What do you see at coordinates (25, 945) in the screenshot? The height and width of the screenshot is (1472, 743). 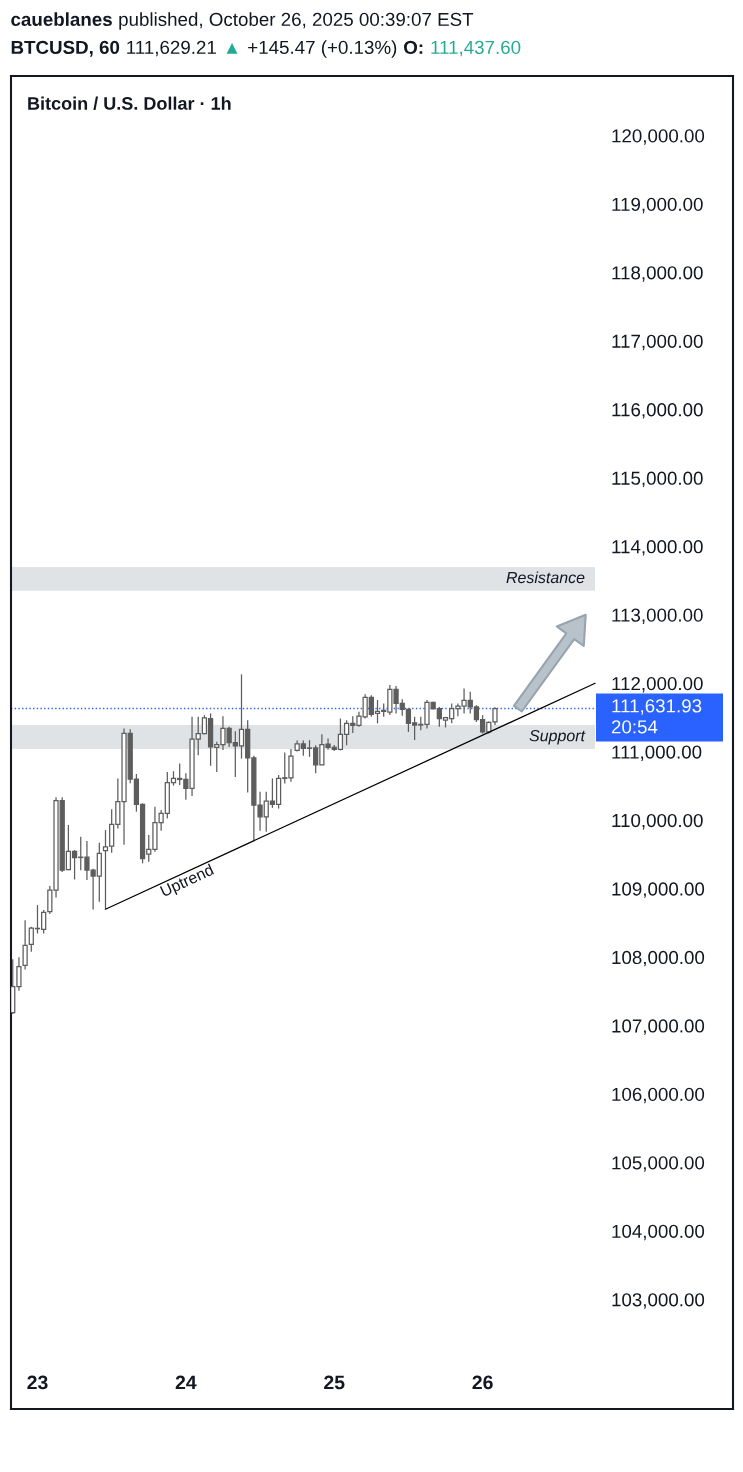 I see `candlestick` at bounding box center [25, 945].